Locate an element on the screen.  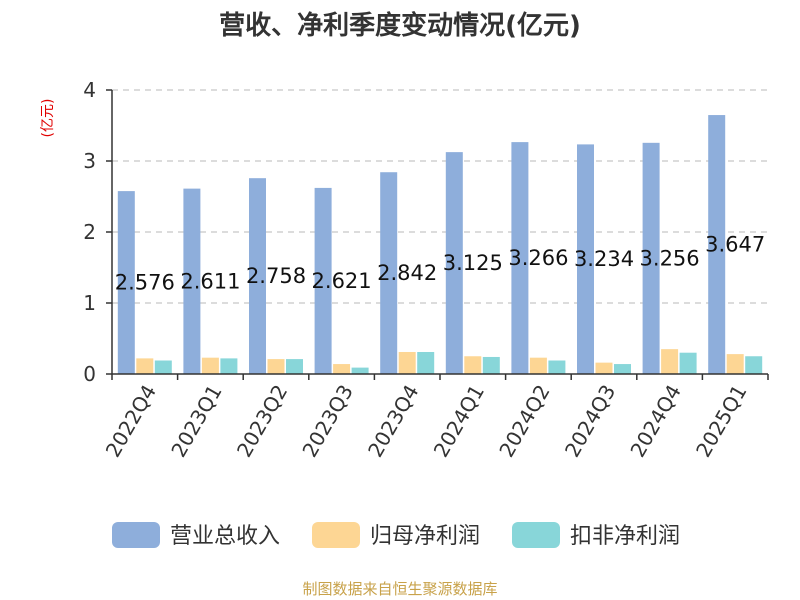
y-tick-label: 3 is located at coordinates (89, 161).